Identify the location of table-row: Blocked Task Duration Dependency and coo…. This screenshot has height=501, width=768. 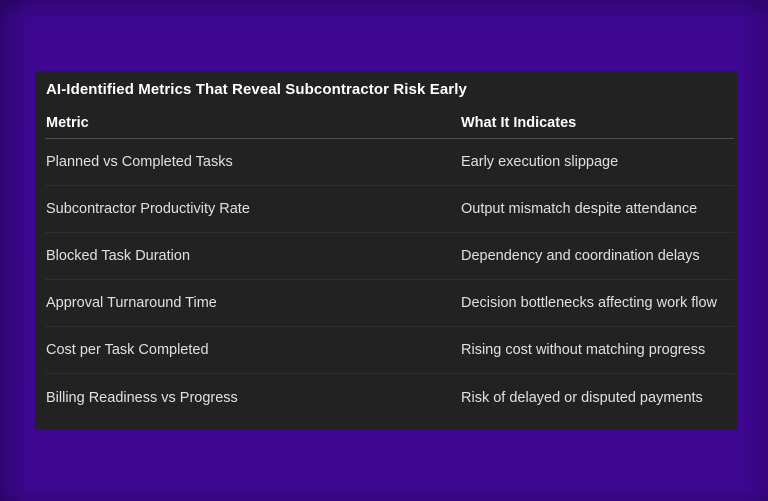
(389, 256).